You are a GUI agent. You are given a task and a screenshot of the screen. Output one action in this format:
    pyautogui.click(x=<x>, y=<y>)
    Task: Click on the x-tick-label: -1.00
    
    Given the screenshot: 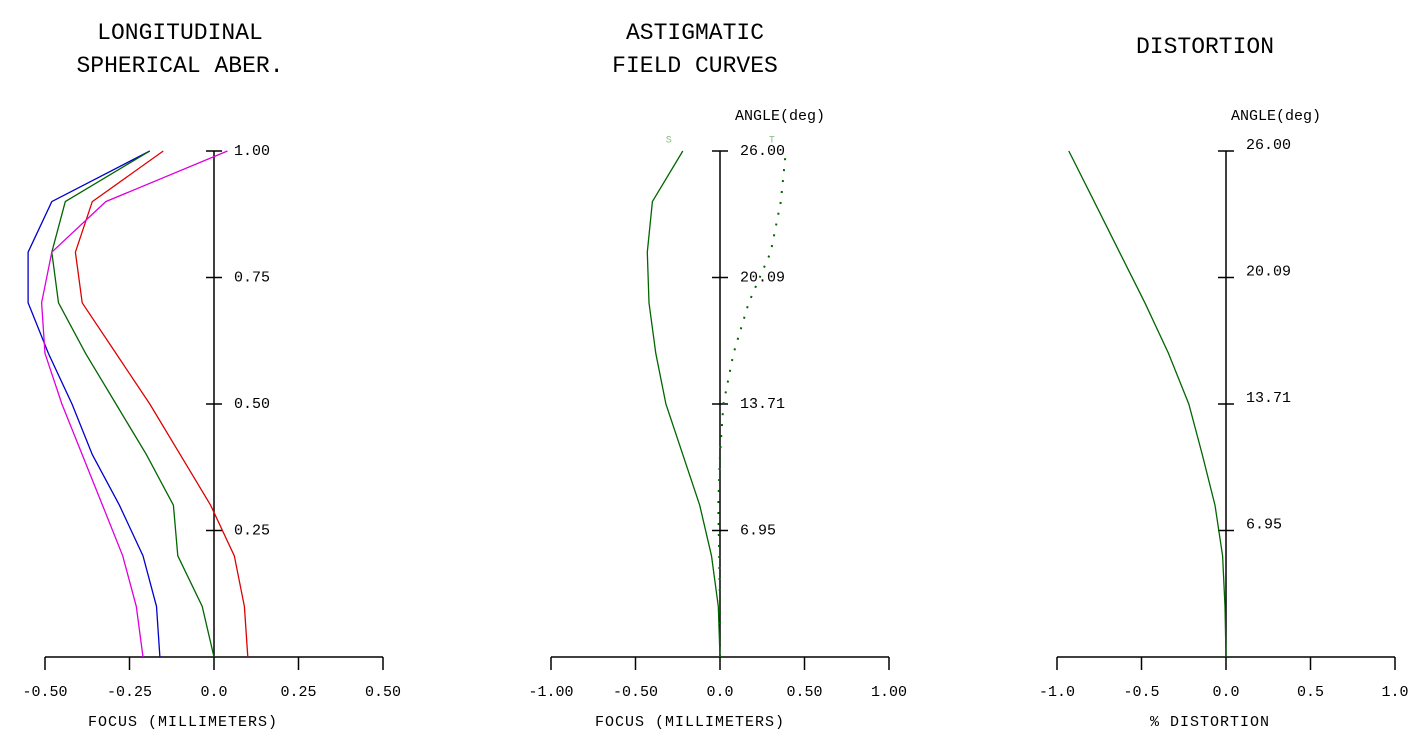 What is the action you would take?
    pyautogui.click(x=550, y=692)
    